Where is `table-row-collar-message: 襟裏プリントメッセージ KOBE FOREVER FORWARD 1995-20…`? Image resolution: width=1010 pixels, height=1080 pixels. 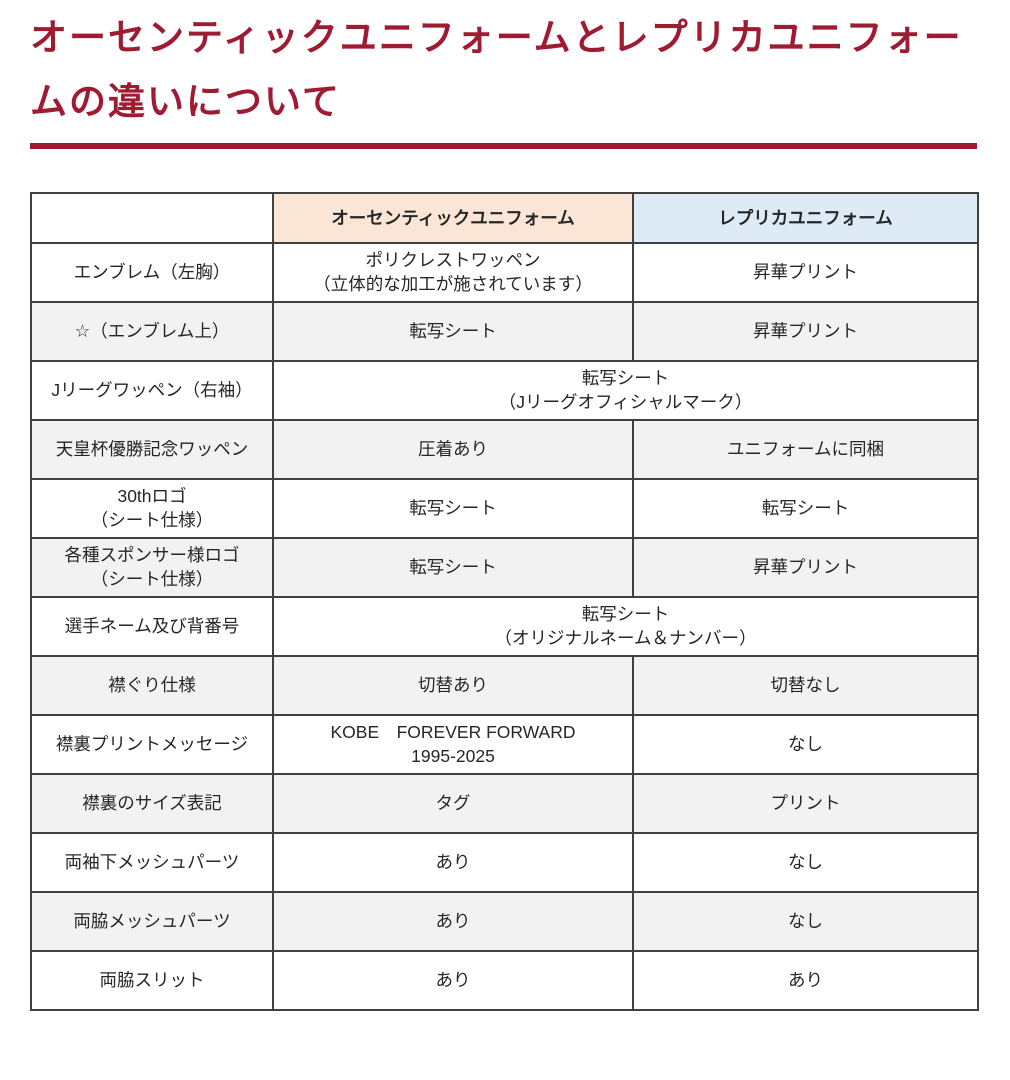 table-row-collar-message: 襟裏プリントメッセージ KOBE FOREVER FORWARD 1995-20… is located at coordinates (504, 744).